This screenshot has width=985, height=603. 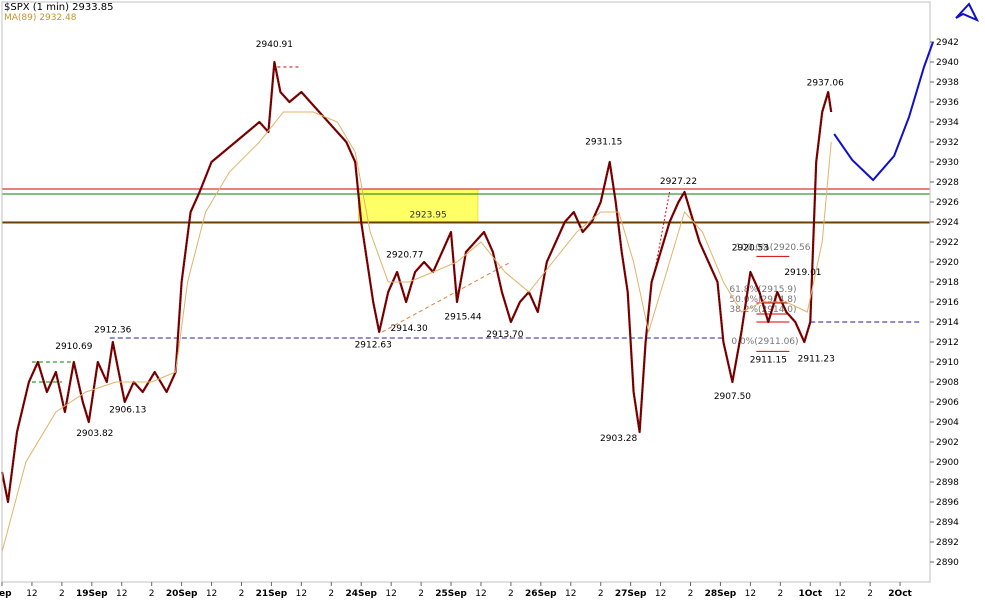 What do you see at coordinates (451, 594) in the screenshot?
I see `x-tick-label: 25Sep` at bounding box center [451, 594].